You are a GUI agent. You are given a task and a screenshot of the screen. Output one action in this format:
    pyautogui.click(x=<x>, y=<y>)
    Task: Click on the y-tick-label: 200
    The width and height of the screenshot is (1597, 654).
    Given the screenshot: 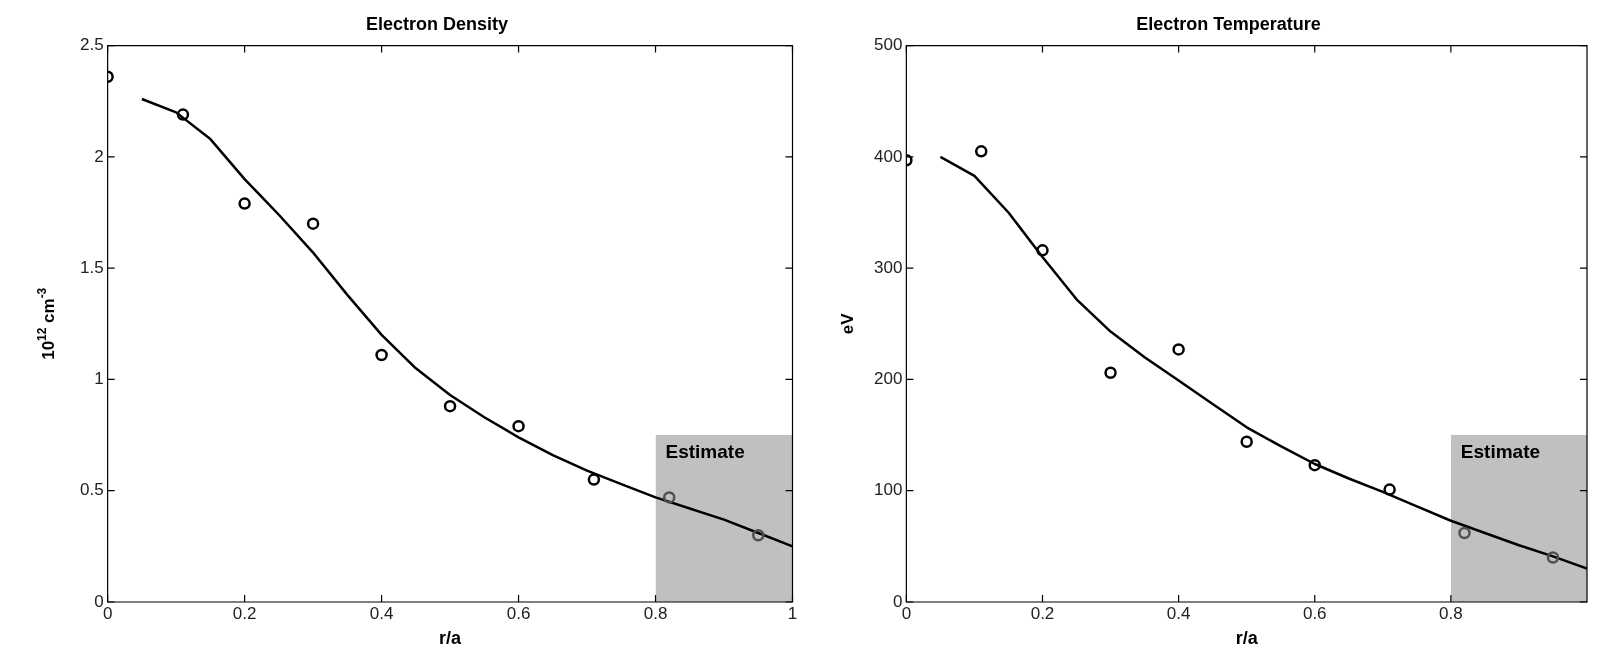 What is the action you would take?
    pyautogui.click(x=888, y=379)
    